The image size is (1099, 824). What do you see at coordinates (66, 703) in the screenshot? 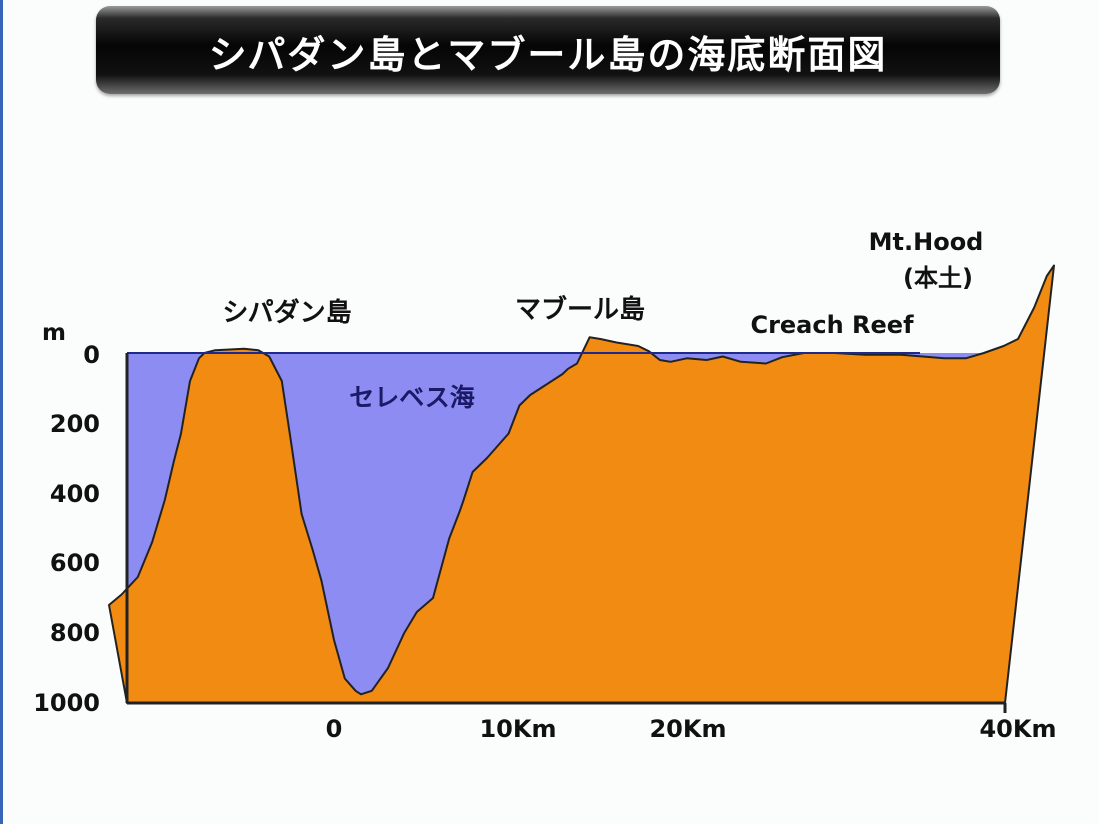
I see `y-tick-label: 1000` at bounding box center [66, 703].